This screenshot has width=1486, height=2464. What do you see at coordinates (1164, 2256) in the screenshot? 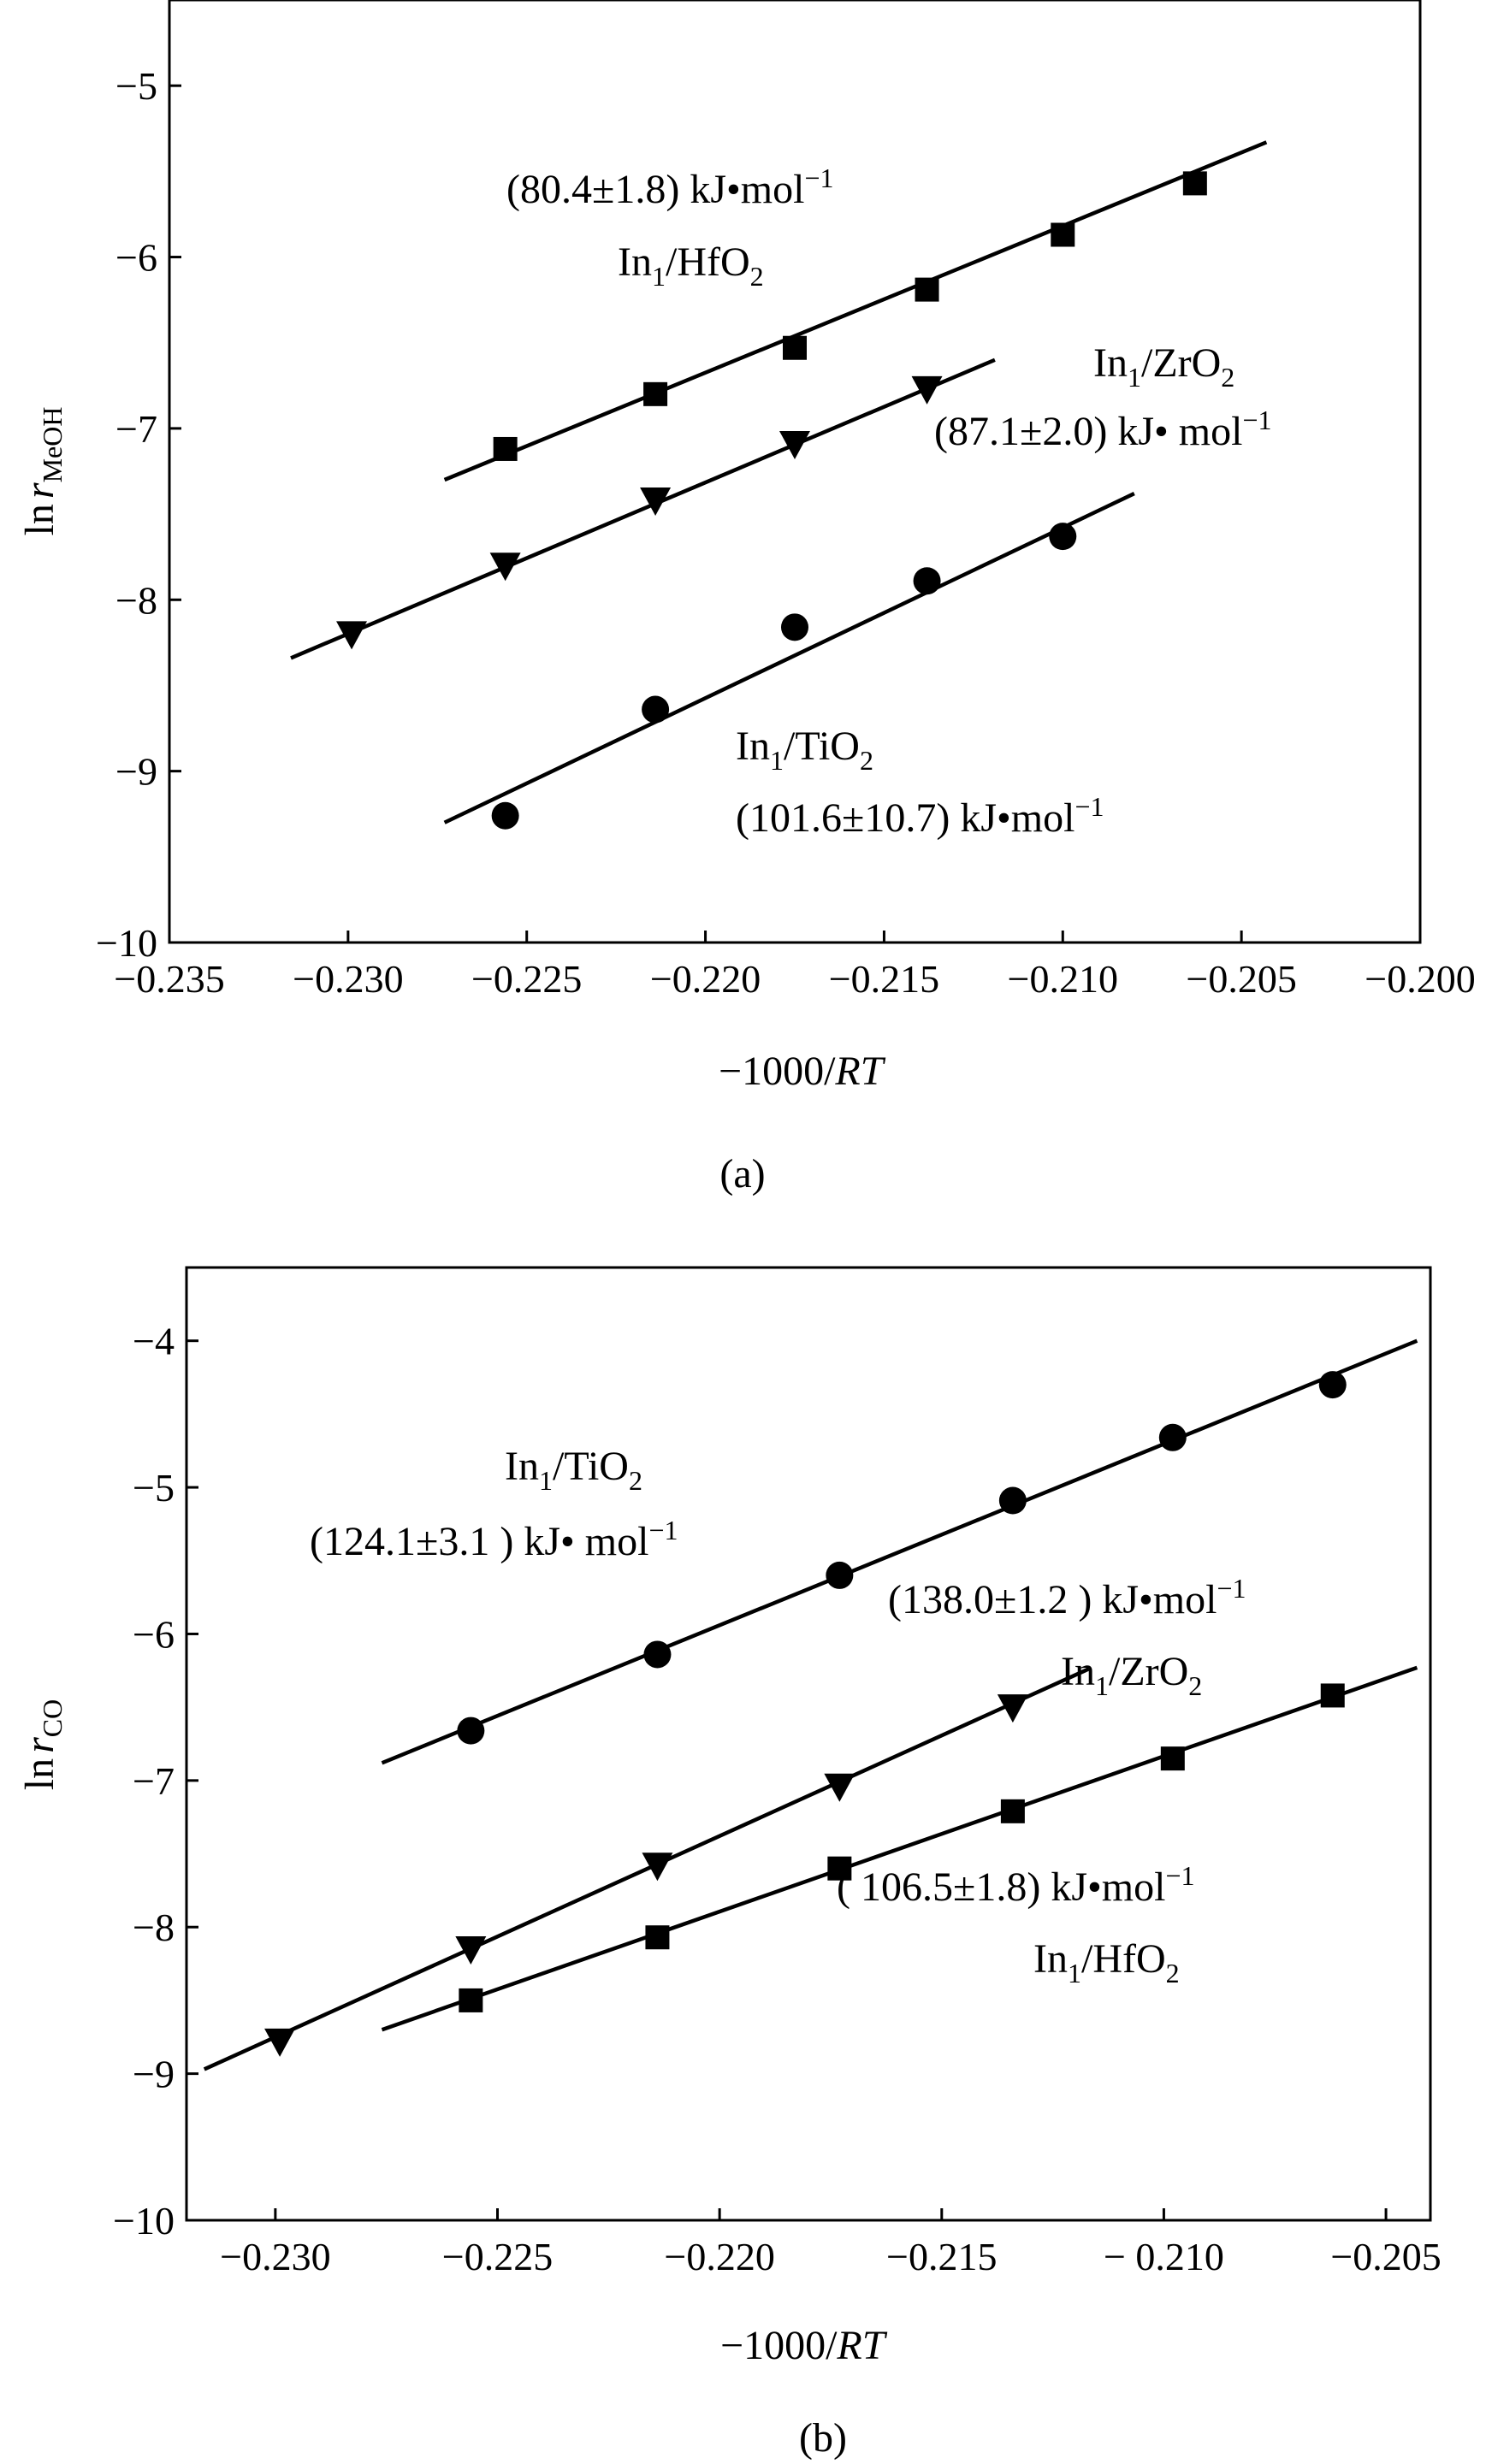
I see `x-tick-label: − 0.210` at bounding box center [1164, 2256].